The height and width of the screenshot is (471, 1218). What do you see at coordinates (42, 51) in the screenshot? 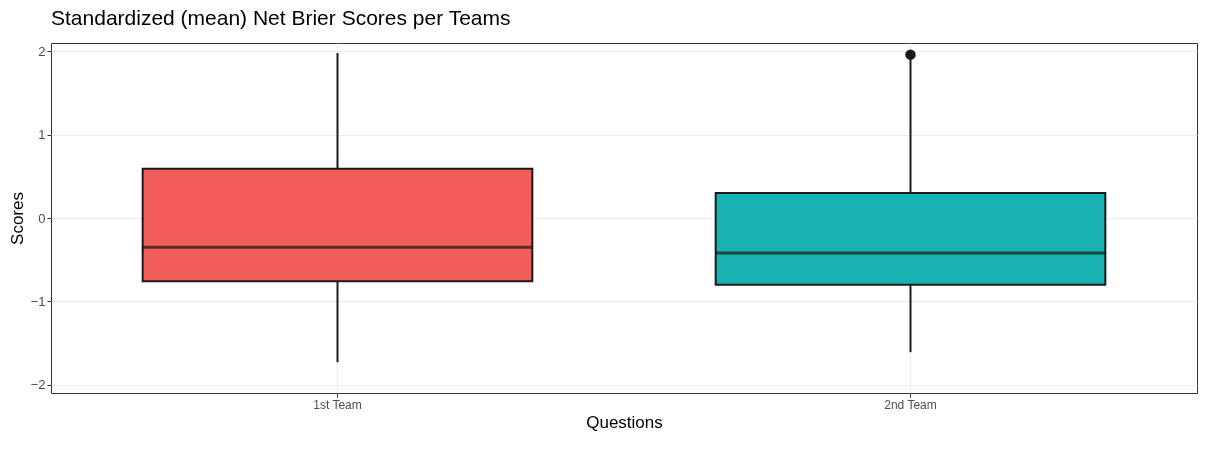
I see `y-tick-label: 2` at bounding box center [42, 51].